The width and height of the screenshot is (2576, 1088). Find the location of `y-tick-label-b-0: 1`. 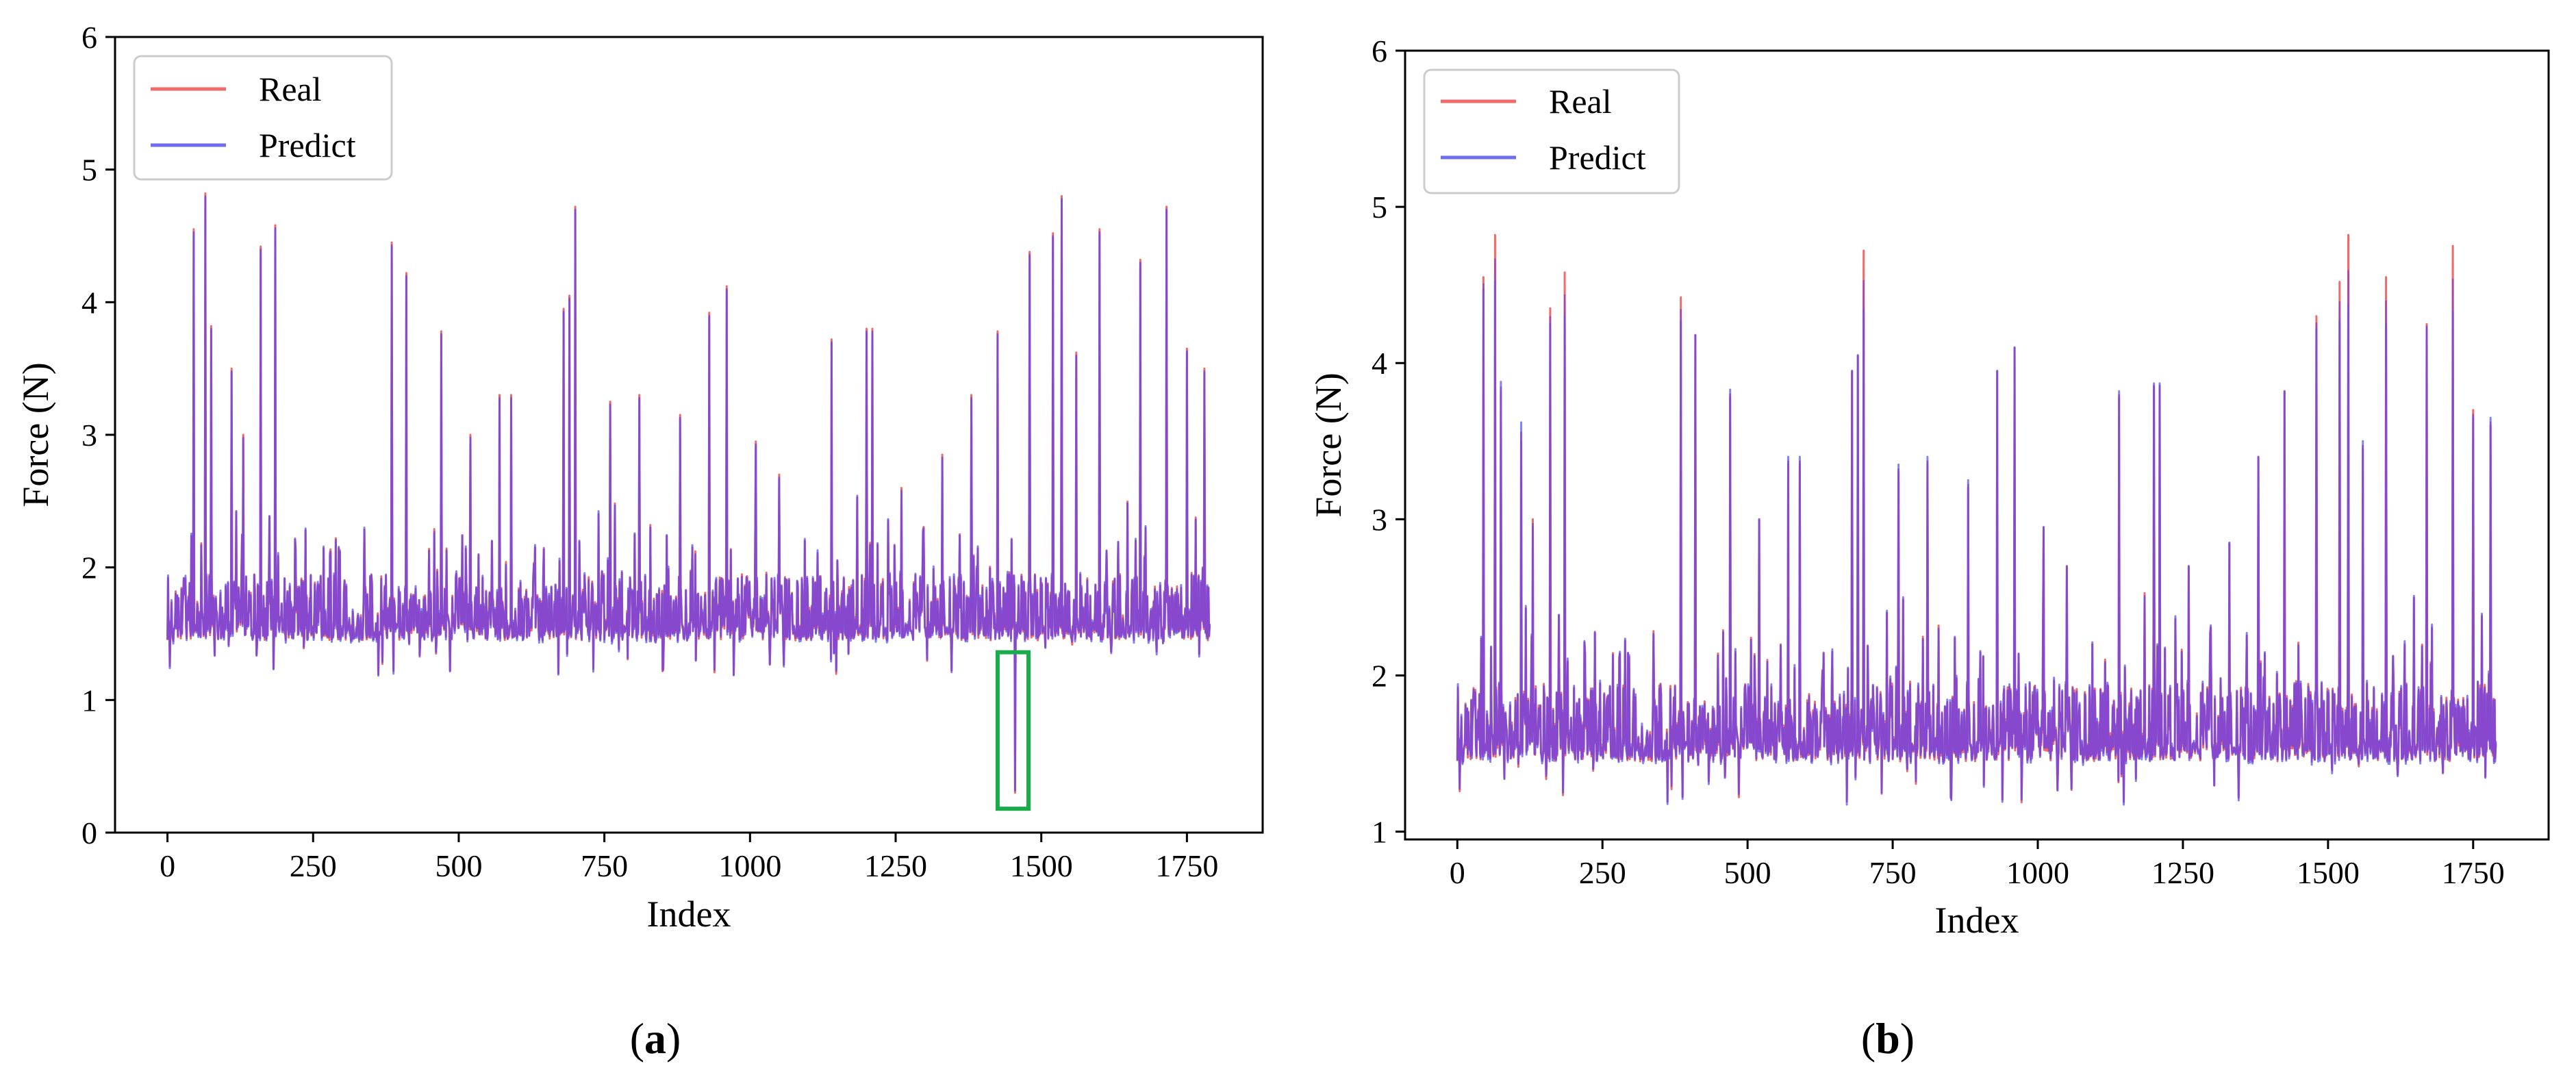

y-tick-label-b-0: 1 is located at coordinates (1379, 832).